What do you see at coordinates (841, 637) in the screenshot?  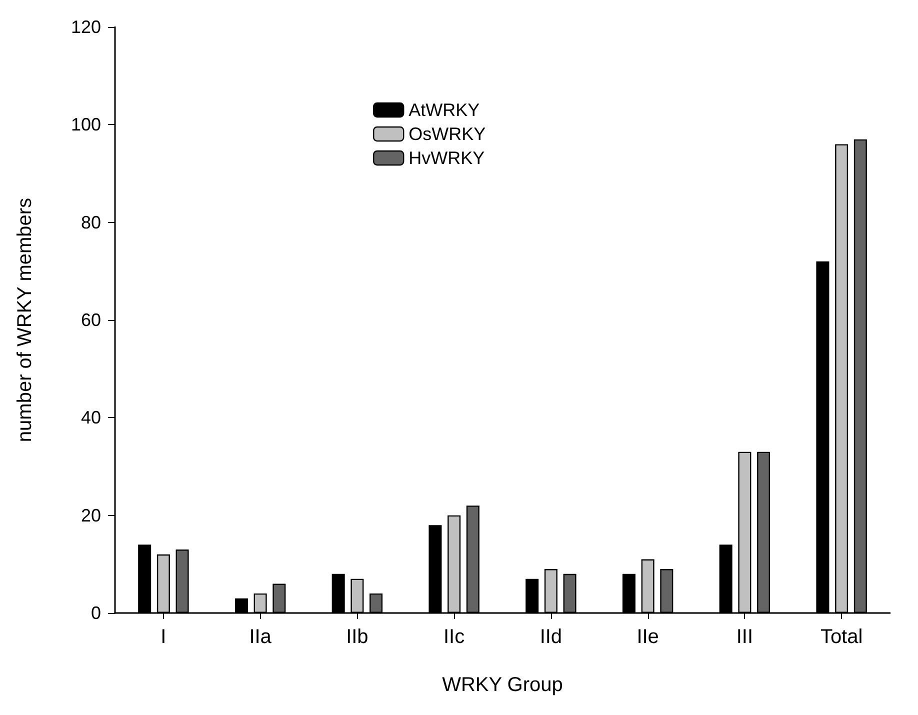 I see `x-tick-label: Total` at bounding box center [841, 637].